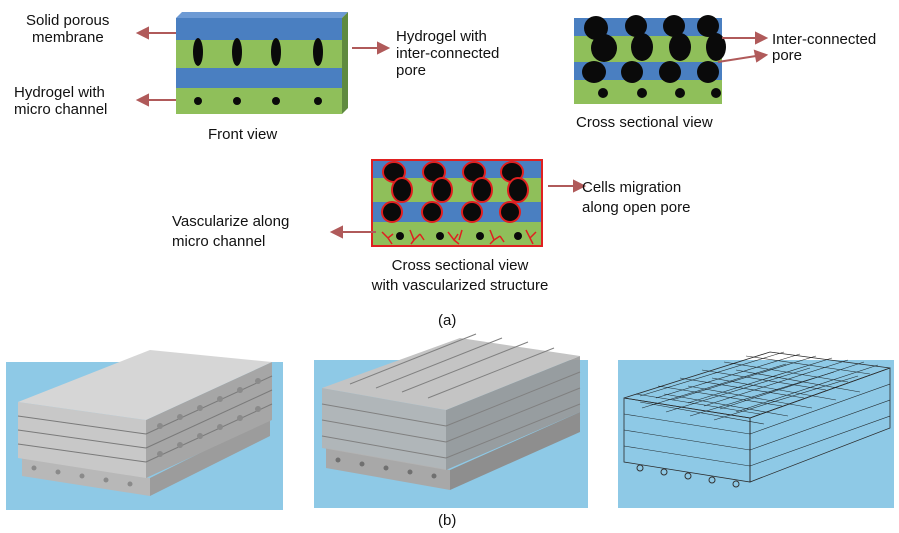 The width and height of the screenshot is (899, 533). I want to click on label-solid-porous-membrane: Solid porous membrane, so click(68, 29).